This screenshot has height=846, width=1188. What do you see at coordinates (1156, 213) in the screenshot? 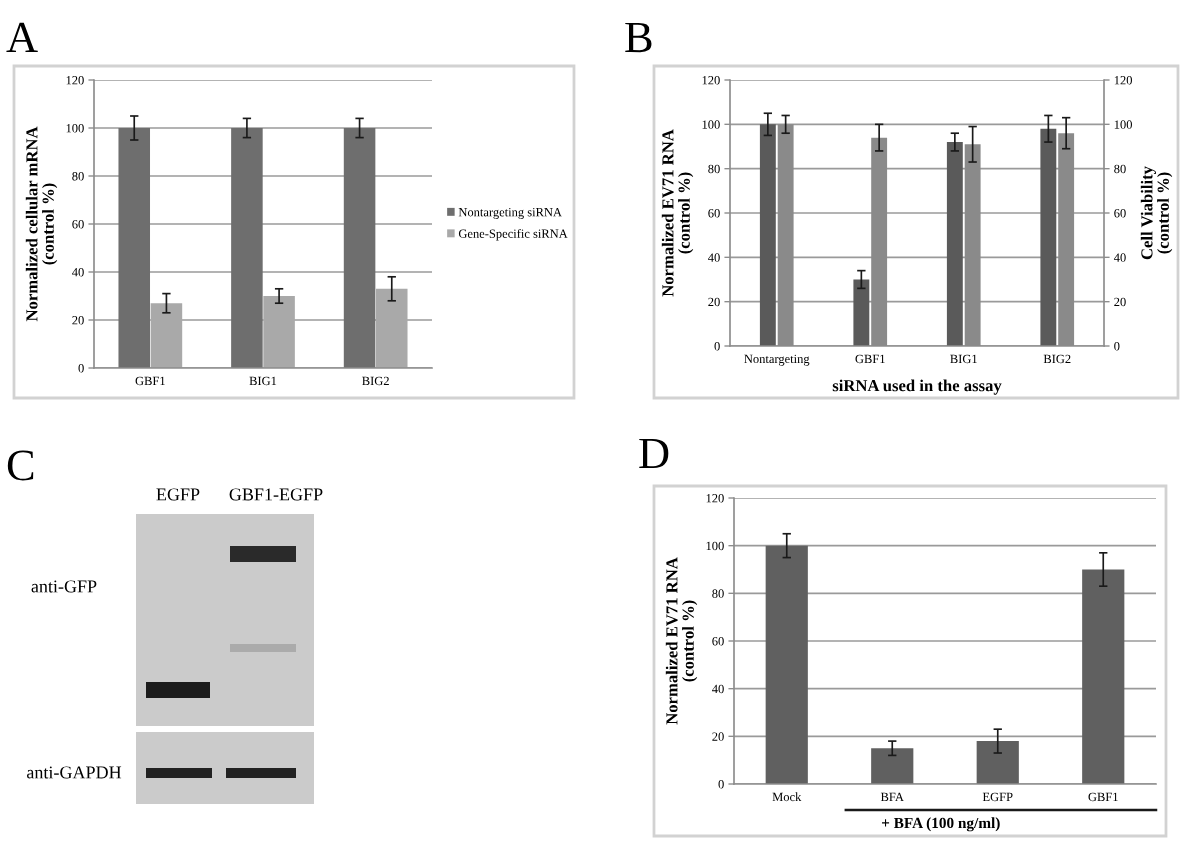
I see `y2-axis-title: Cell Viability (control %)` at bounding box center [1156, 213].